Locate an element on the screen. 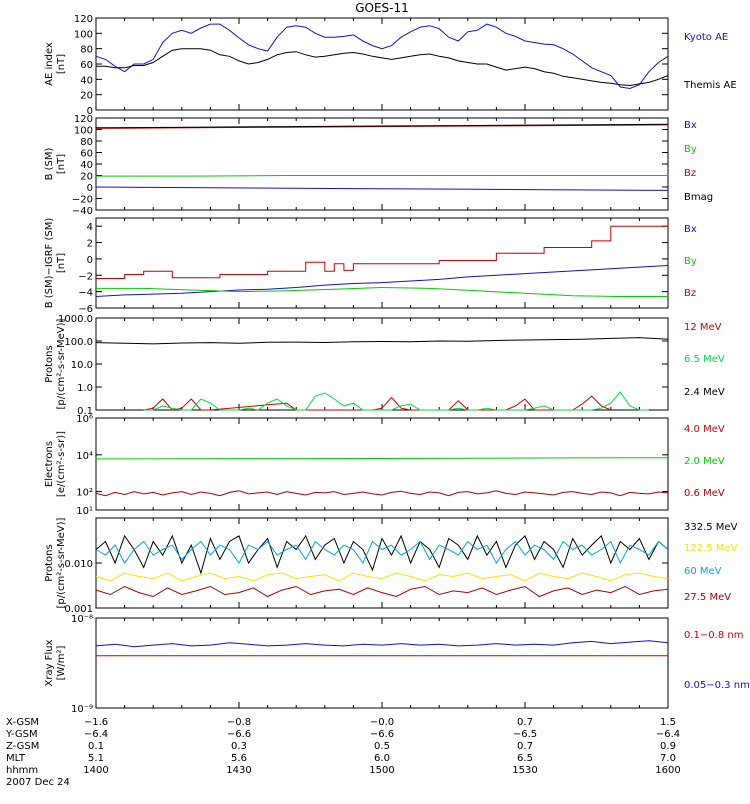 This screenshot has width=750, height=804. y-tick-label: 100 is located at coordinates (83, 131).